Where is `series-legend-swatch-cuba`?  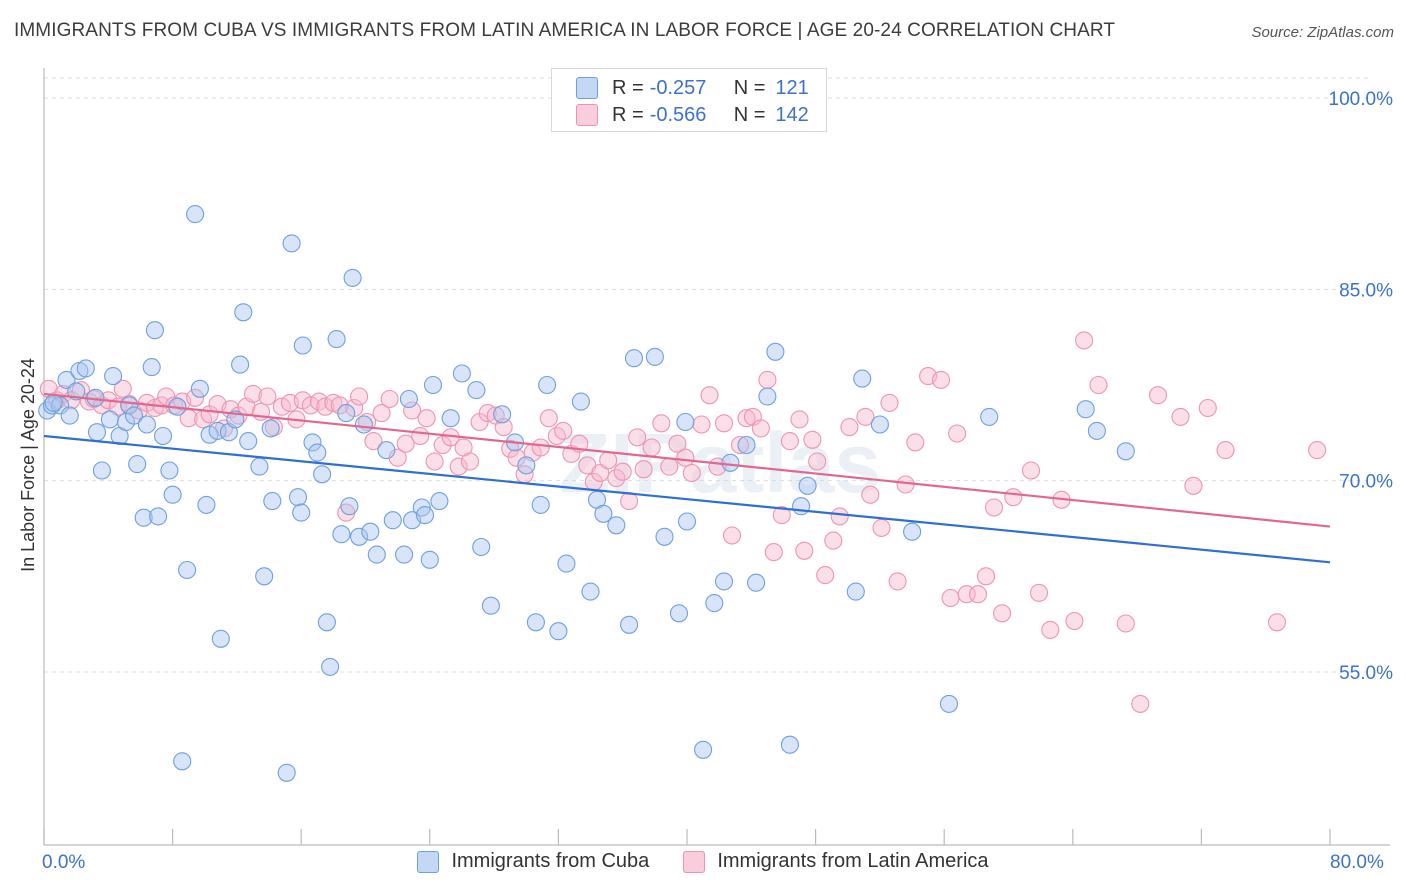
series-legend-swatch-cuba is located at coordinates (428, 861).